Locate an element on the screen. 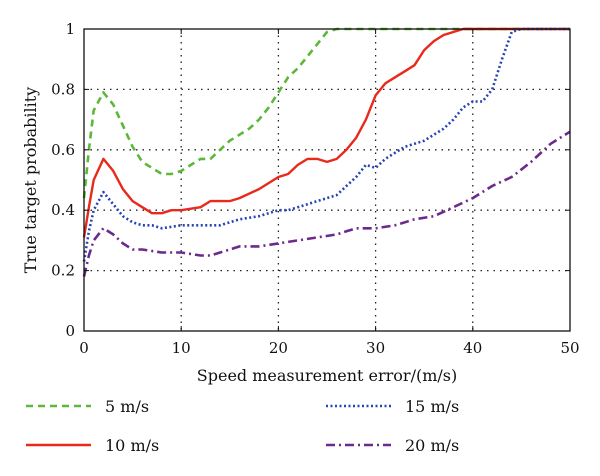 This screenshot has height=476, width=600. legend-label-3: 15 m/s is located at coordinates (432, 406).